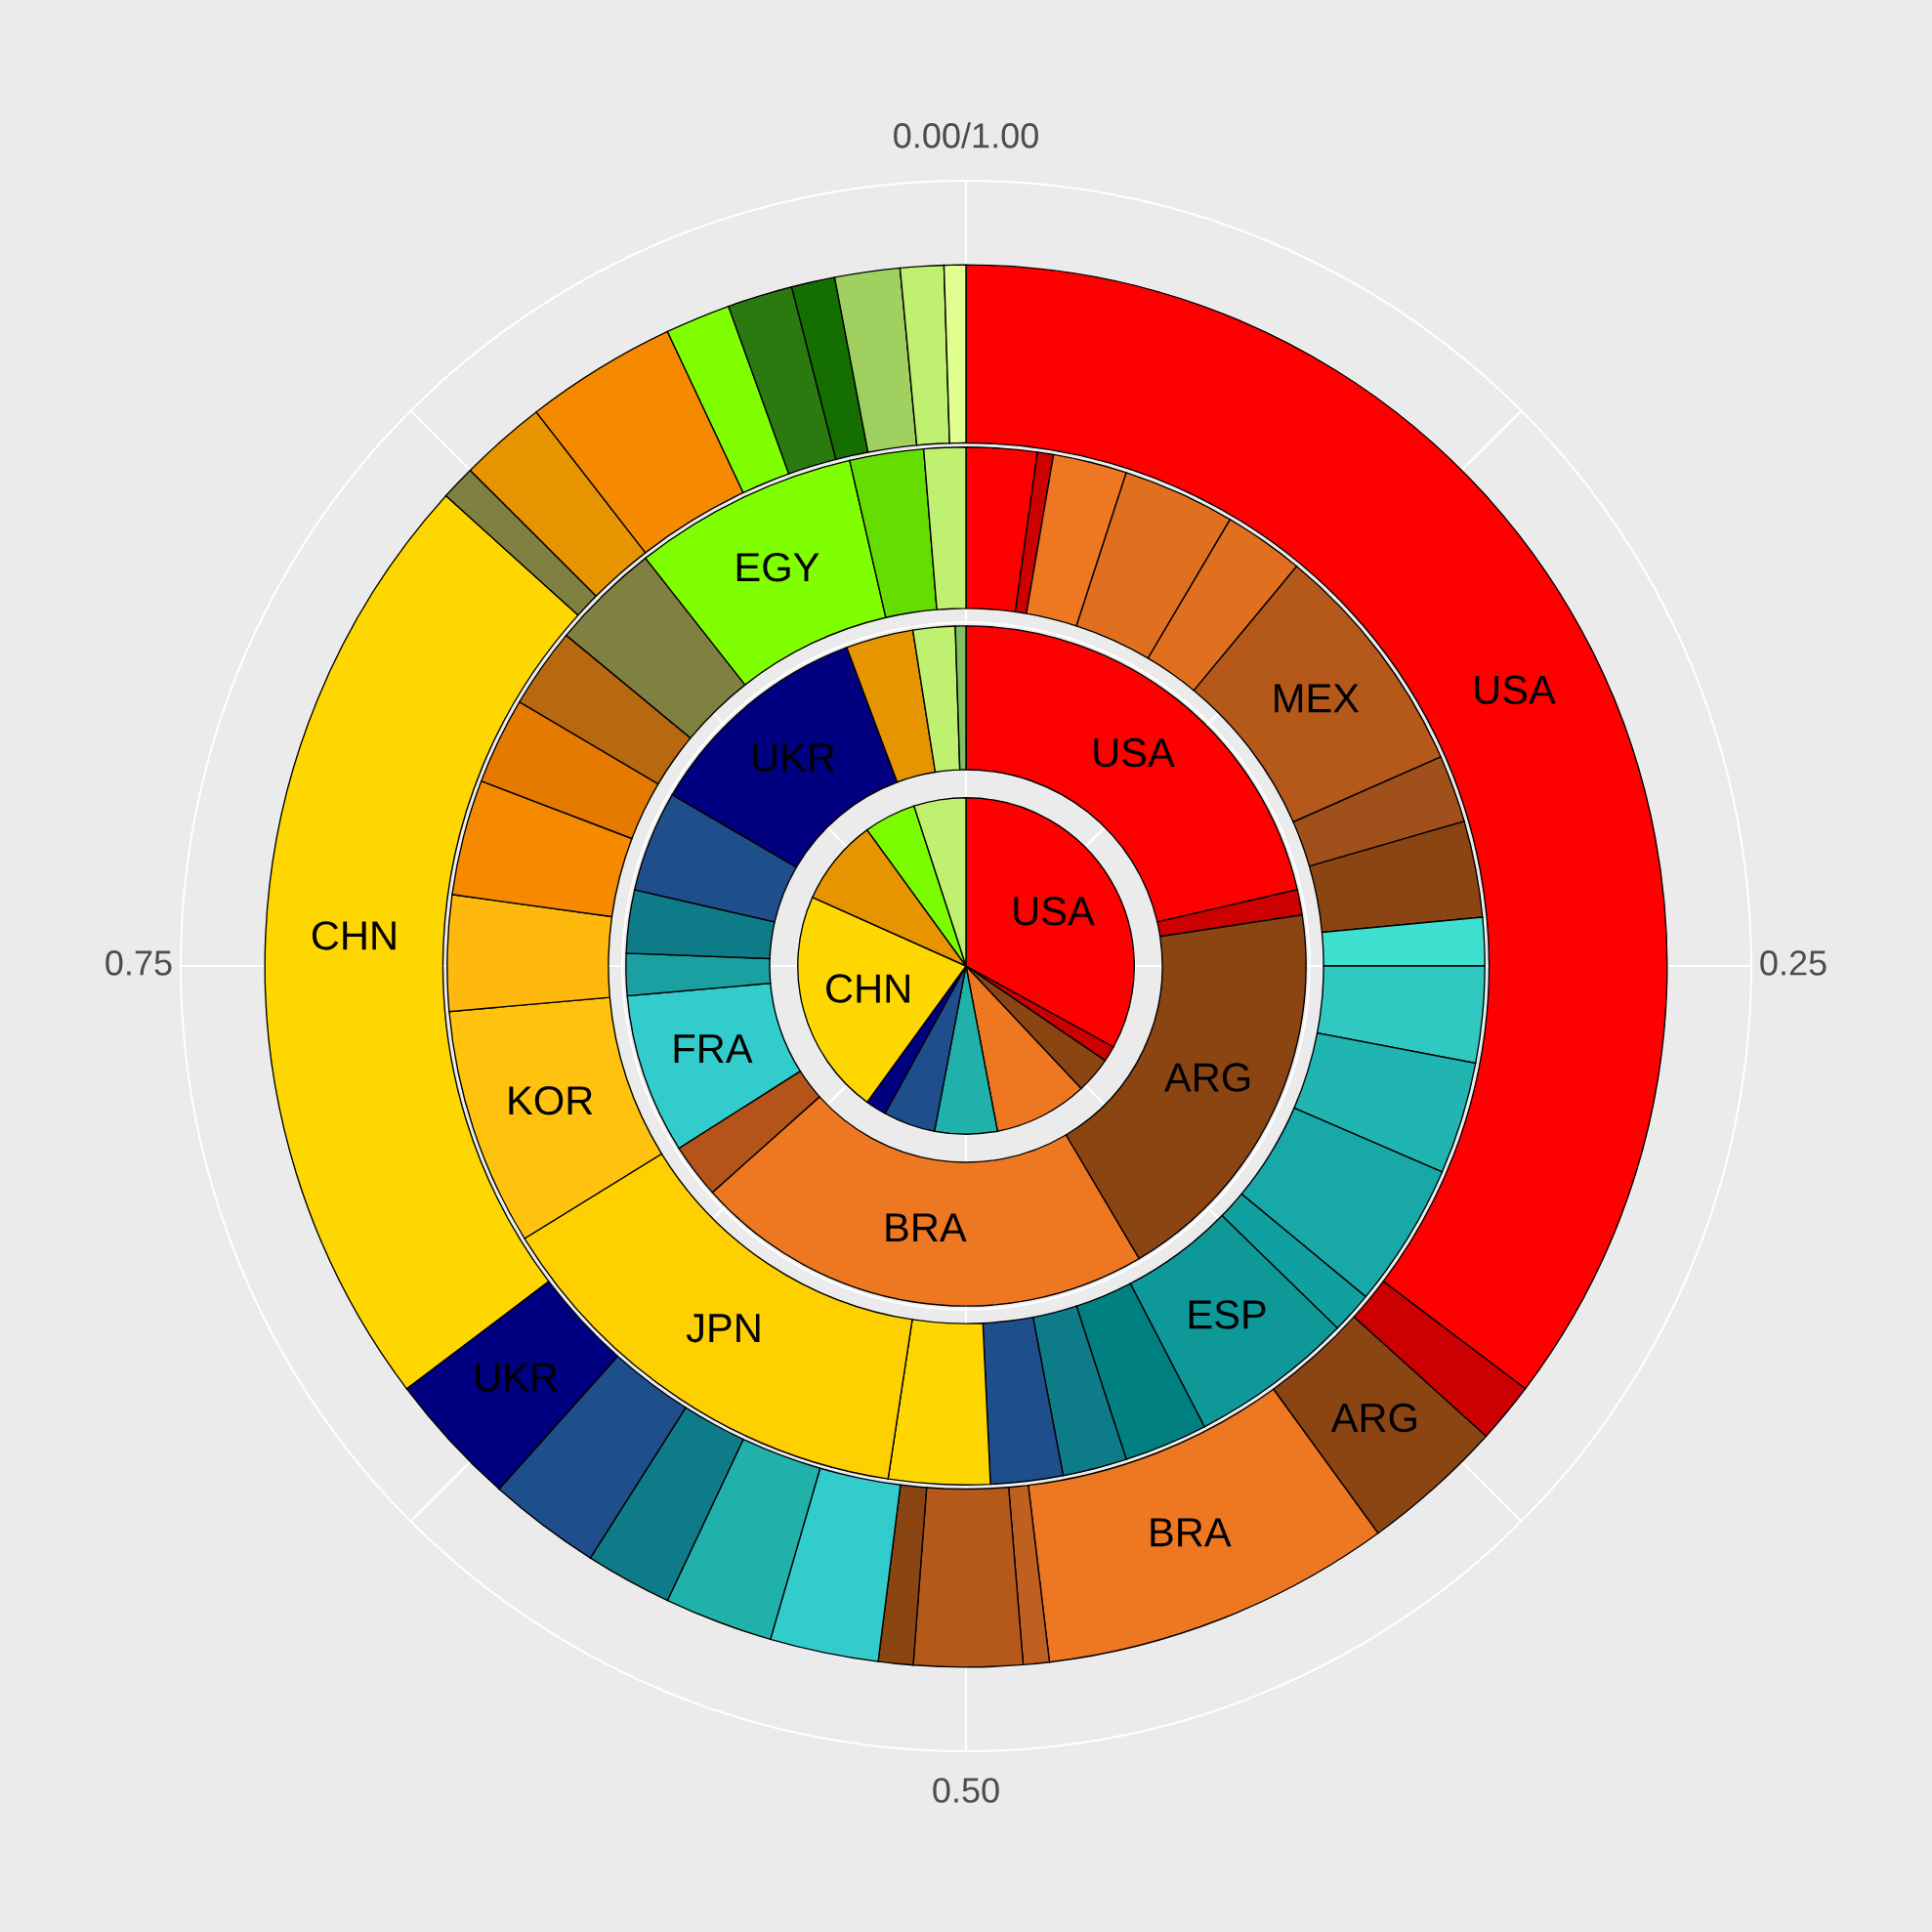 The image size is (1932, 1932). What do you see at coordinates (138, 963) in the screenshot?
I see `text: 0.75` at bounding box center [138, 963].